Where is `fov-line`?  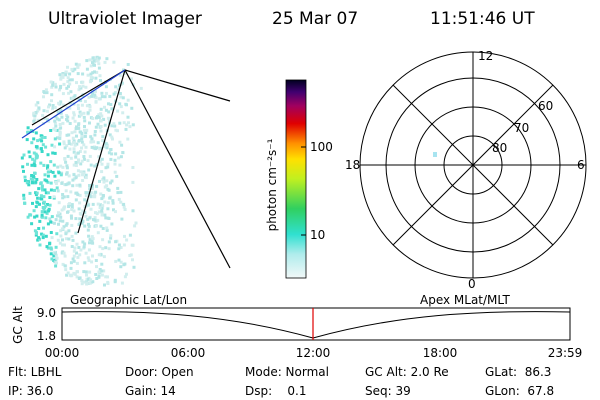
fov-line is located at coordinates (101, 151).